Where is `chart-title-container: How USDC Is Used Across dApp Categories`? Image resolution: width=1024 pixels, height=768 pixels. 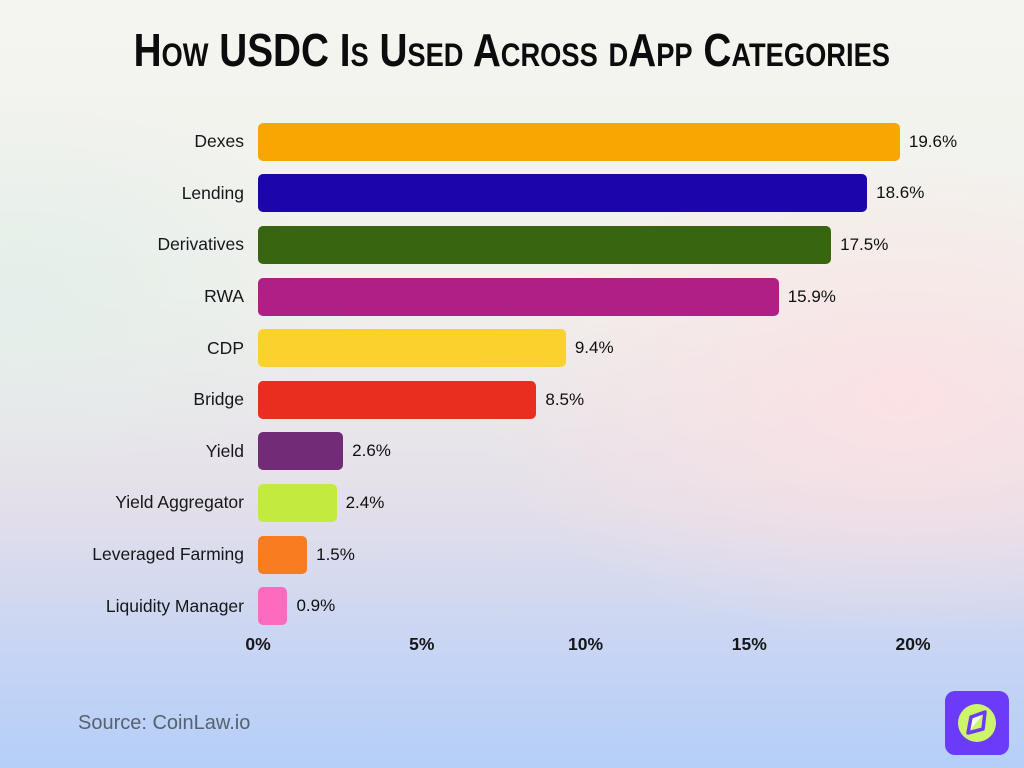
chart-title-container: How USDC Is Used Across dApp Categories is located at coordinates (512, 50).